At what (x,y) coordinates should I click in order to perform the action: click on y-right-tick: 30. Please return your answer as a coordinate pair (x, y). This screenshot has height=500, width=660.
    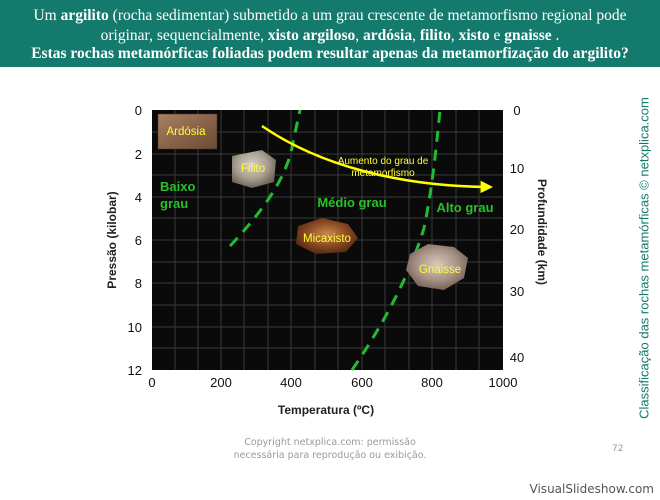
    Looking at the image, I should click on (517, 291).